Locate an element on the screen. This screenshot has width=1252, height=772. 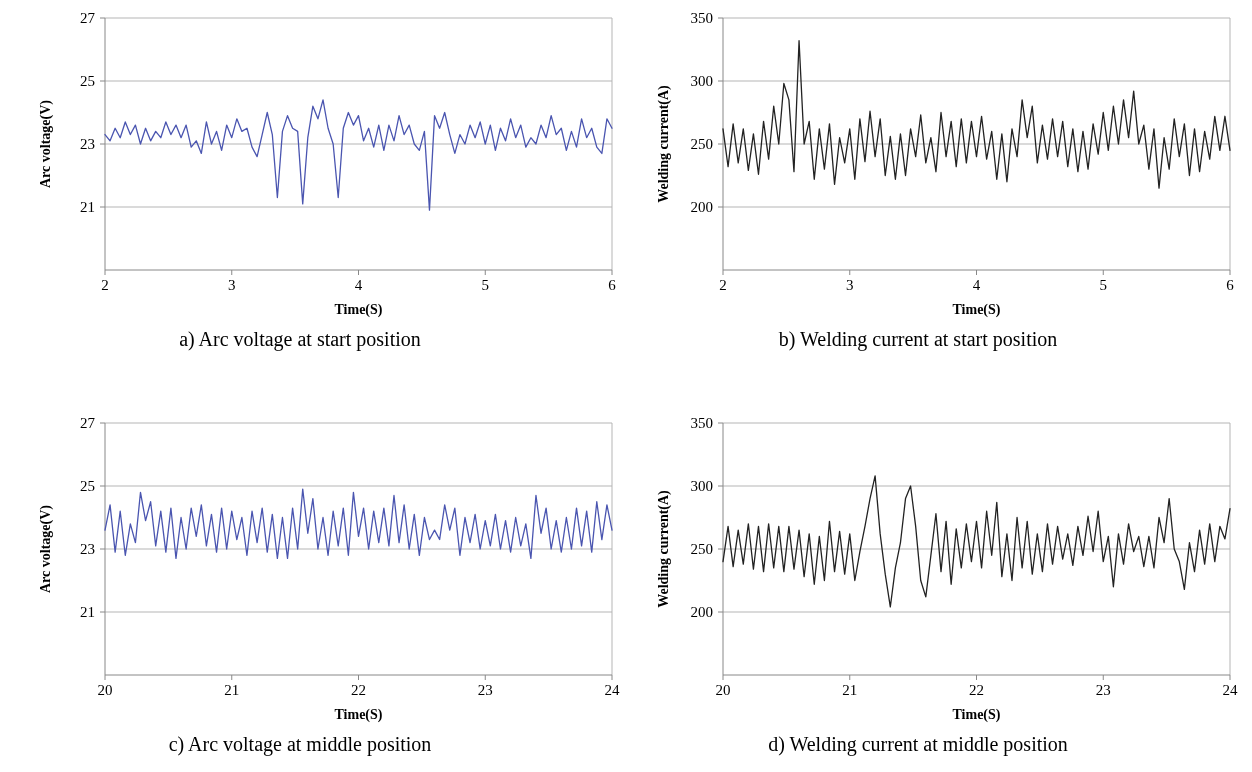
text: a) Arc voltage at start position is located at coordinates (300, 339).